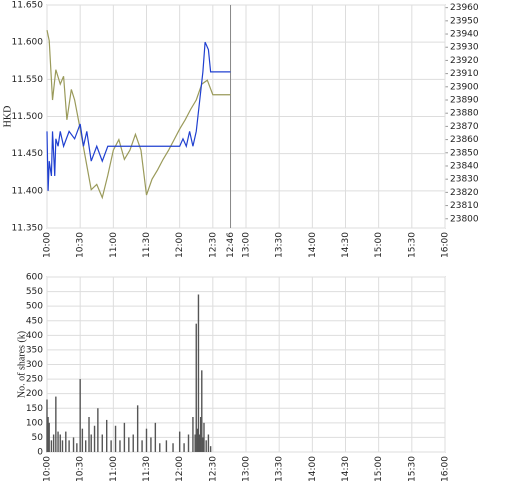 Image resolution: width=520 pixels, height=500 pixels. What do you see at coordinates (464, 35) in the screenshot?
I see `y2-tick-label: 23940` at bounding box center [464, 35].